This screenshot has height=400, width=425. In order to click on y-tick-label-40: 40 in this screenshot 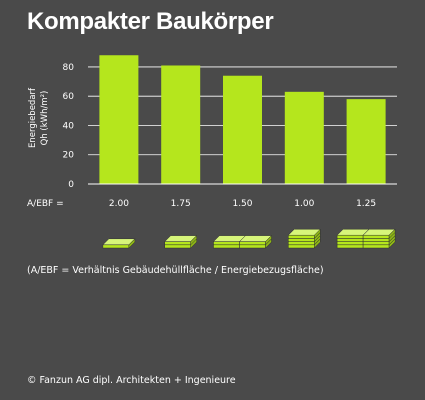, I will do `click(69, 126)`.